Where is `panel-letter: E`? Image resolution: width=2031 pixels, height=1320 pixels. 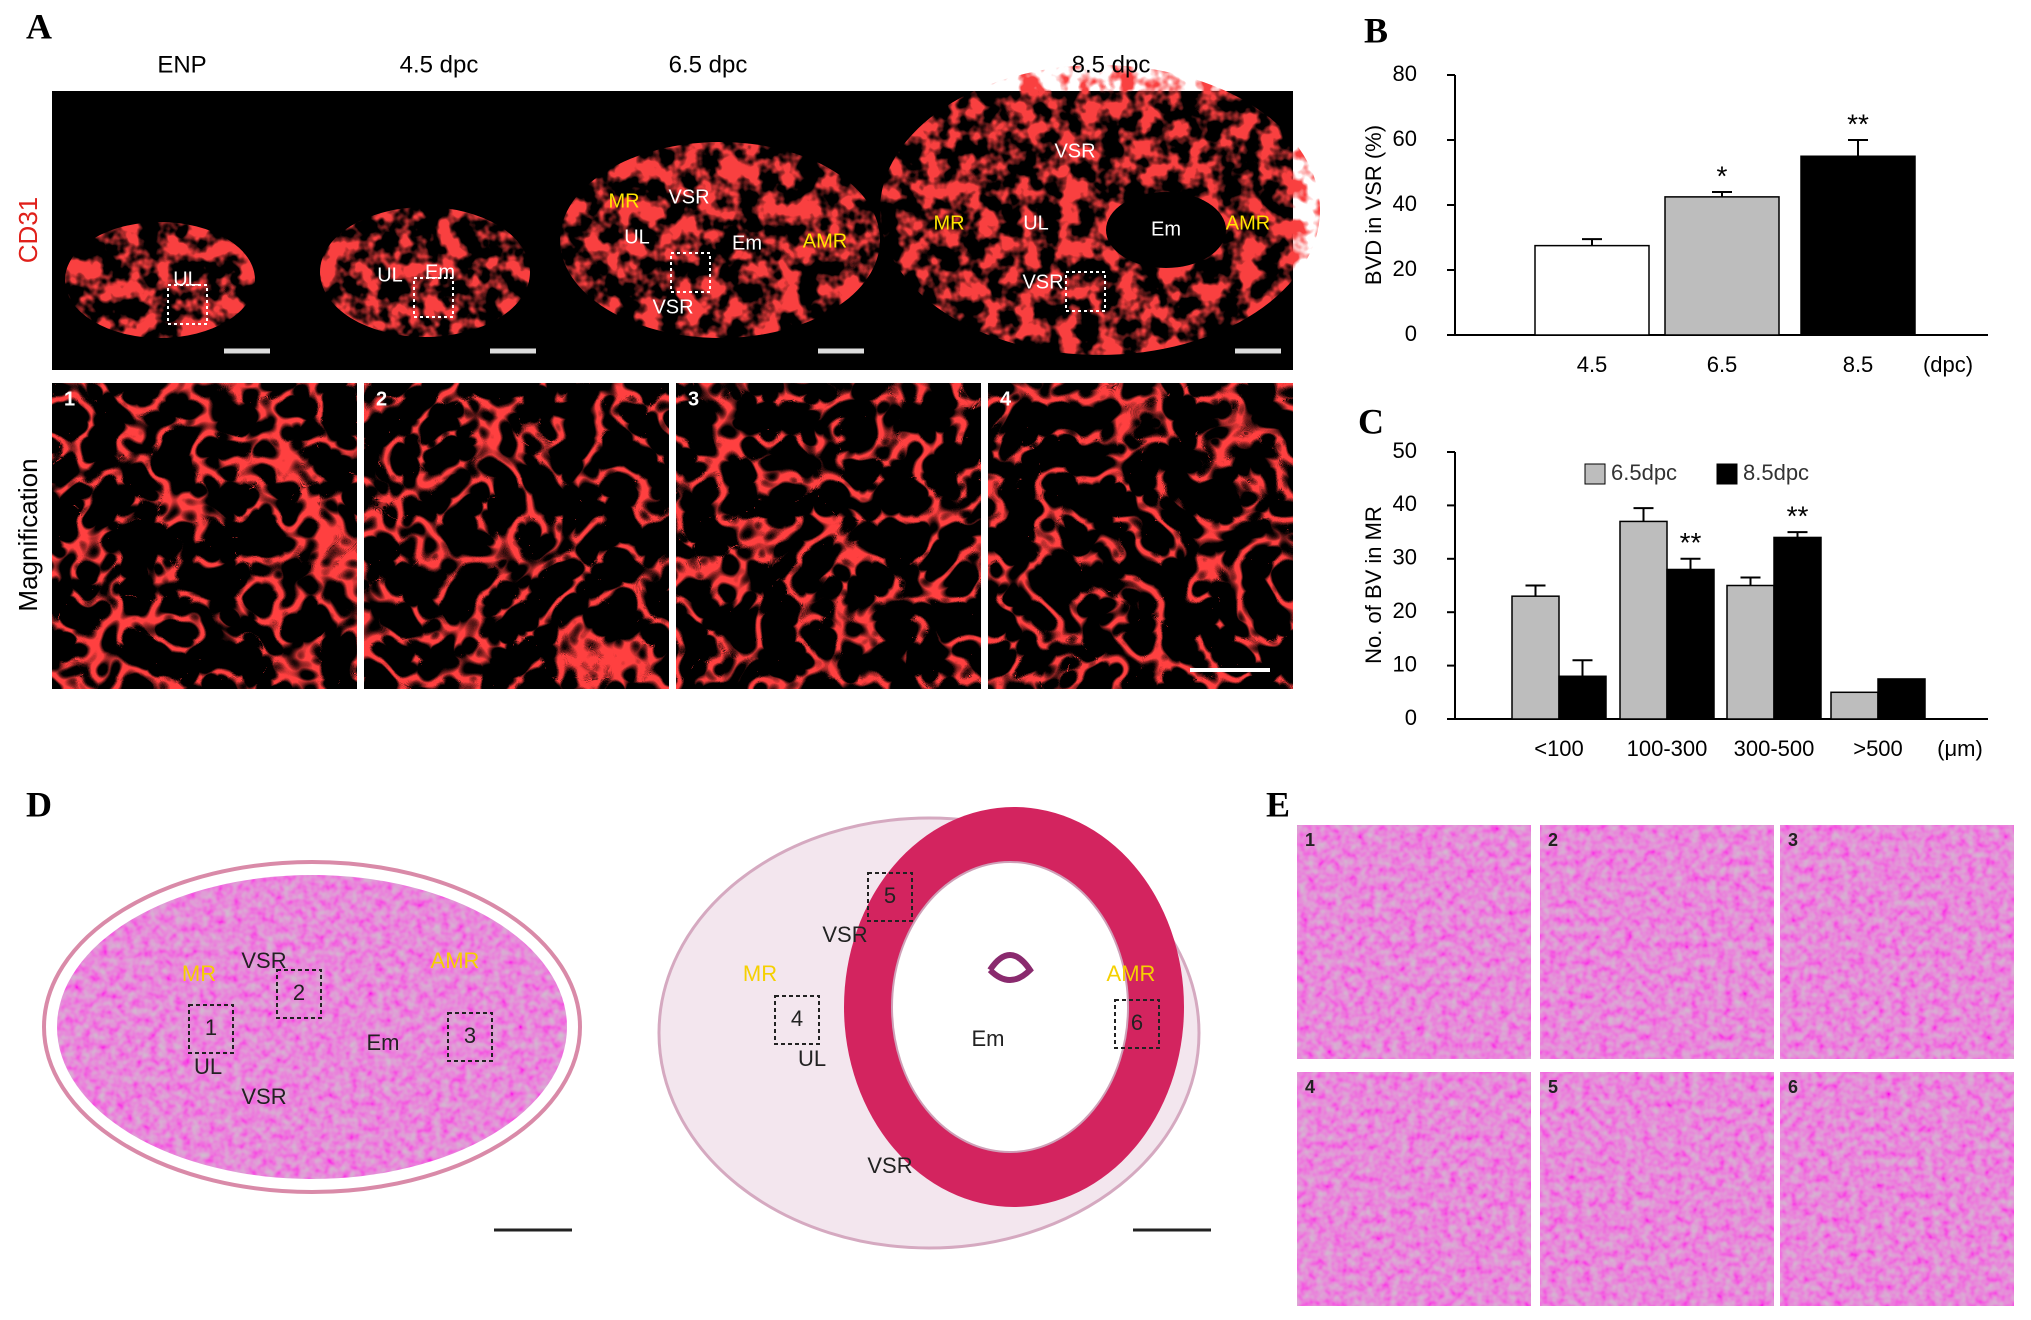
panel-letter: E is located at coordinates (1278, 804).